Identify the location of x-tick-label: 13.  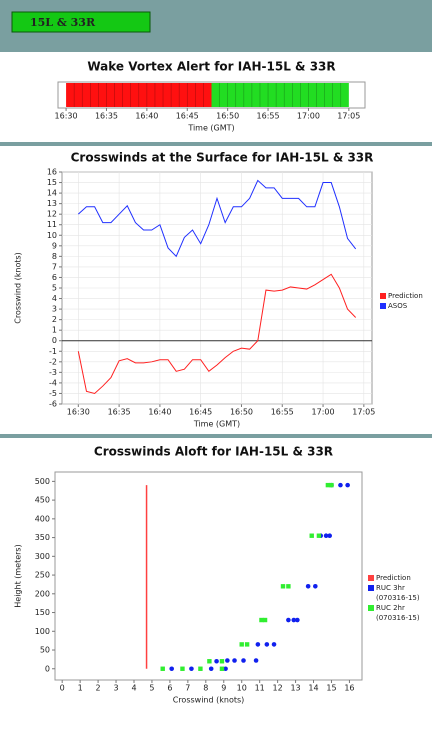
(295, 688).